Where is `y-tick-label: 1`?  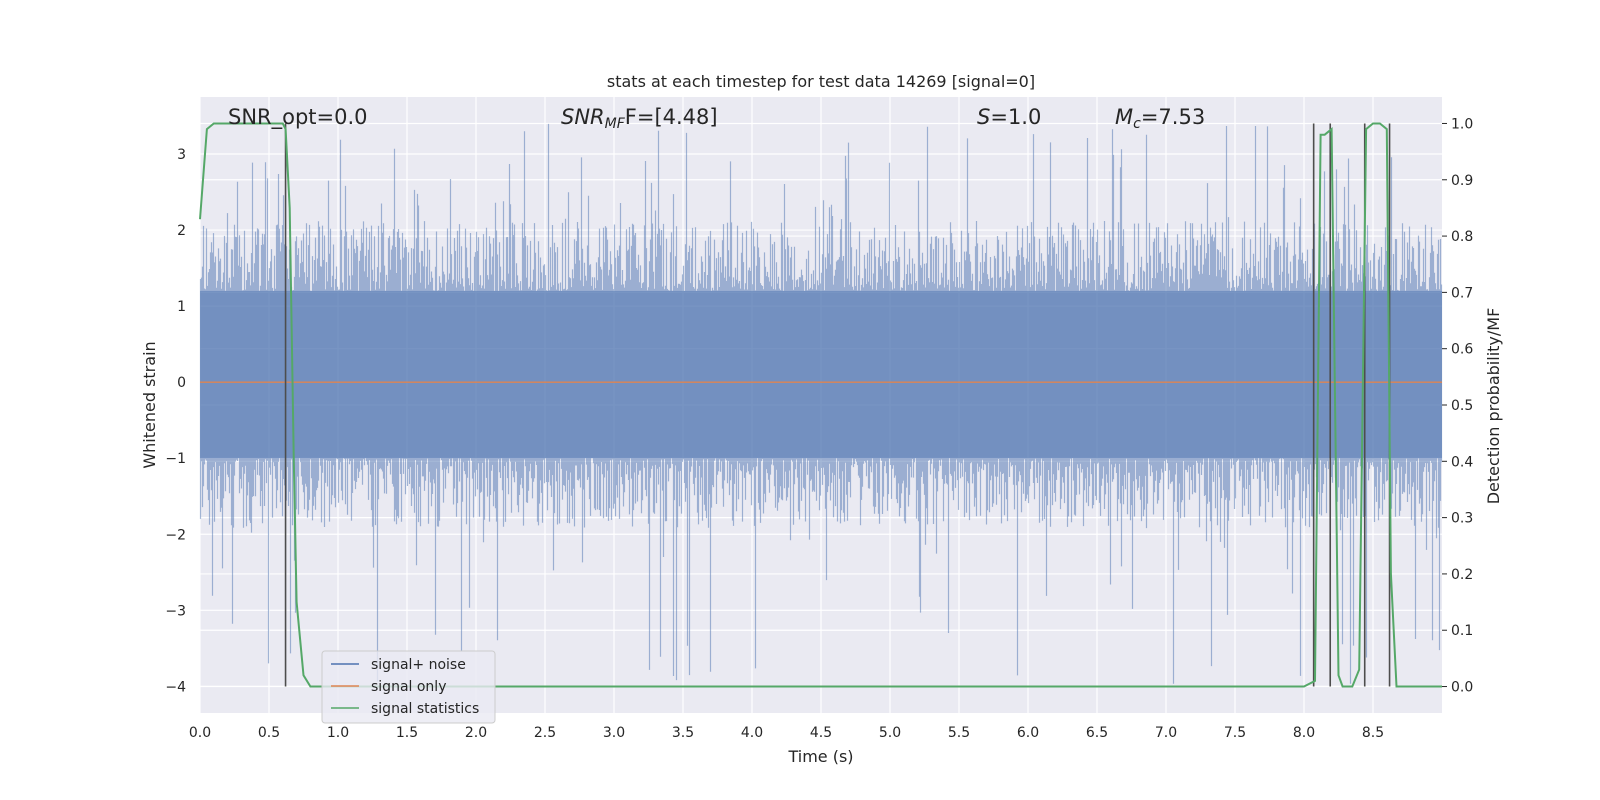 y-tick-label: 1 is located at coordinates (181, 307).